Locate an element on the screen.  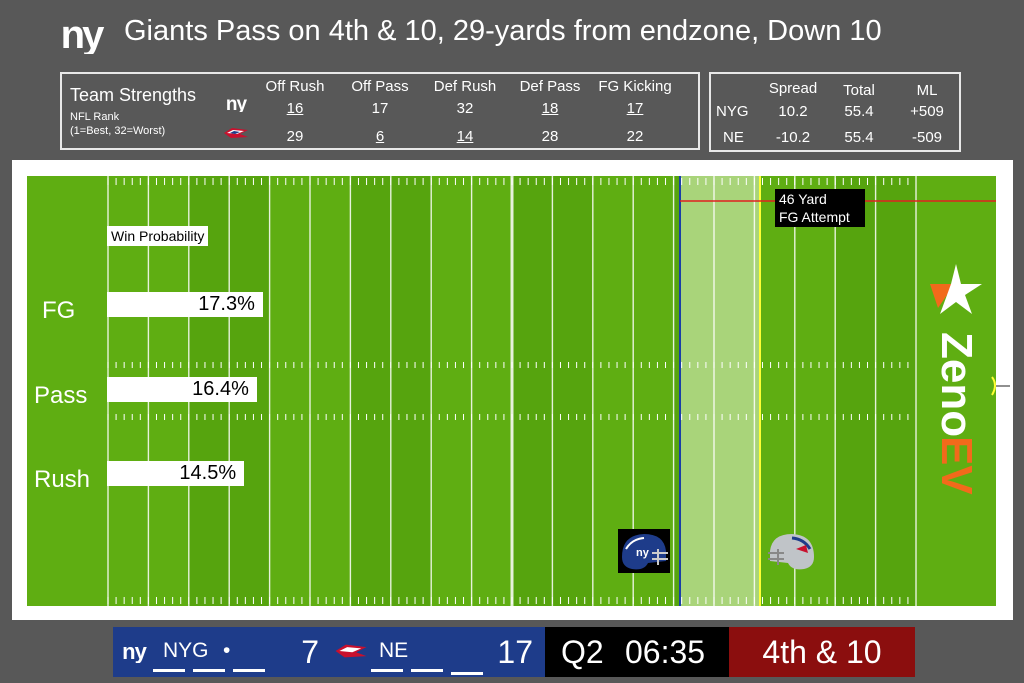
strength-header: Off Pass is located at coordinates (380, 86).